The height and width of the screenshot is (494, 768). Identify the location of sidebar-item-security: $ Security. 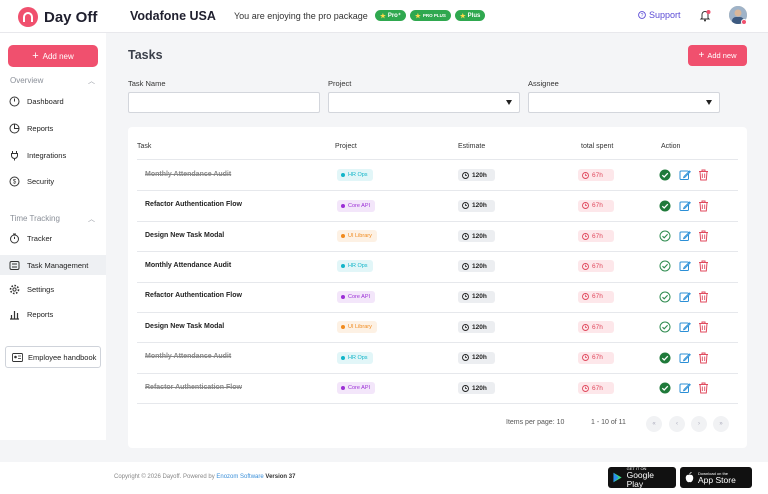
(53, 181).